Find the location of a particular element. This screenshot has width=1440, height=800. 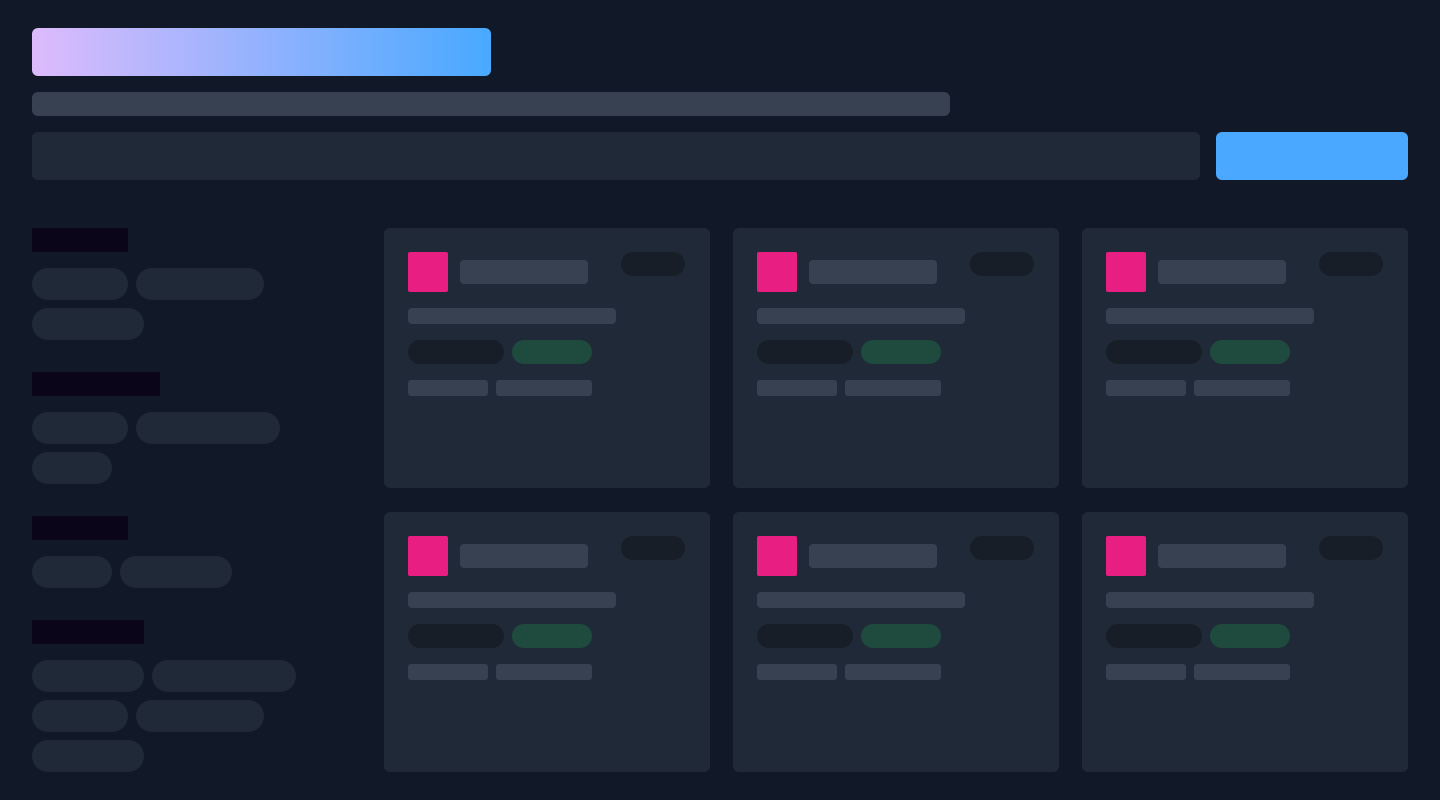

search-input is located at coordinates (616, 156).